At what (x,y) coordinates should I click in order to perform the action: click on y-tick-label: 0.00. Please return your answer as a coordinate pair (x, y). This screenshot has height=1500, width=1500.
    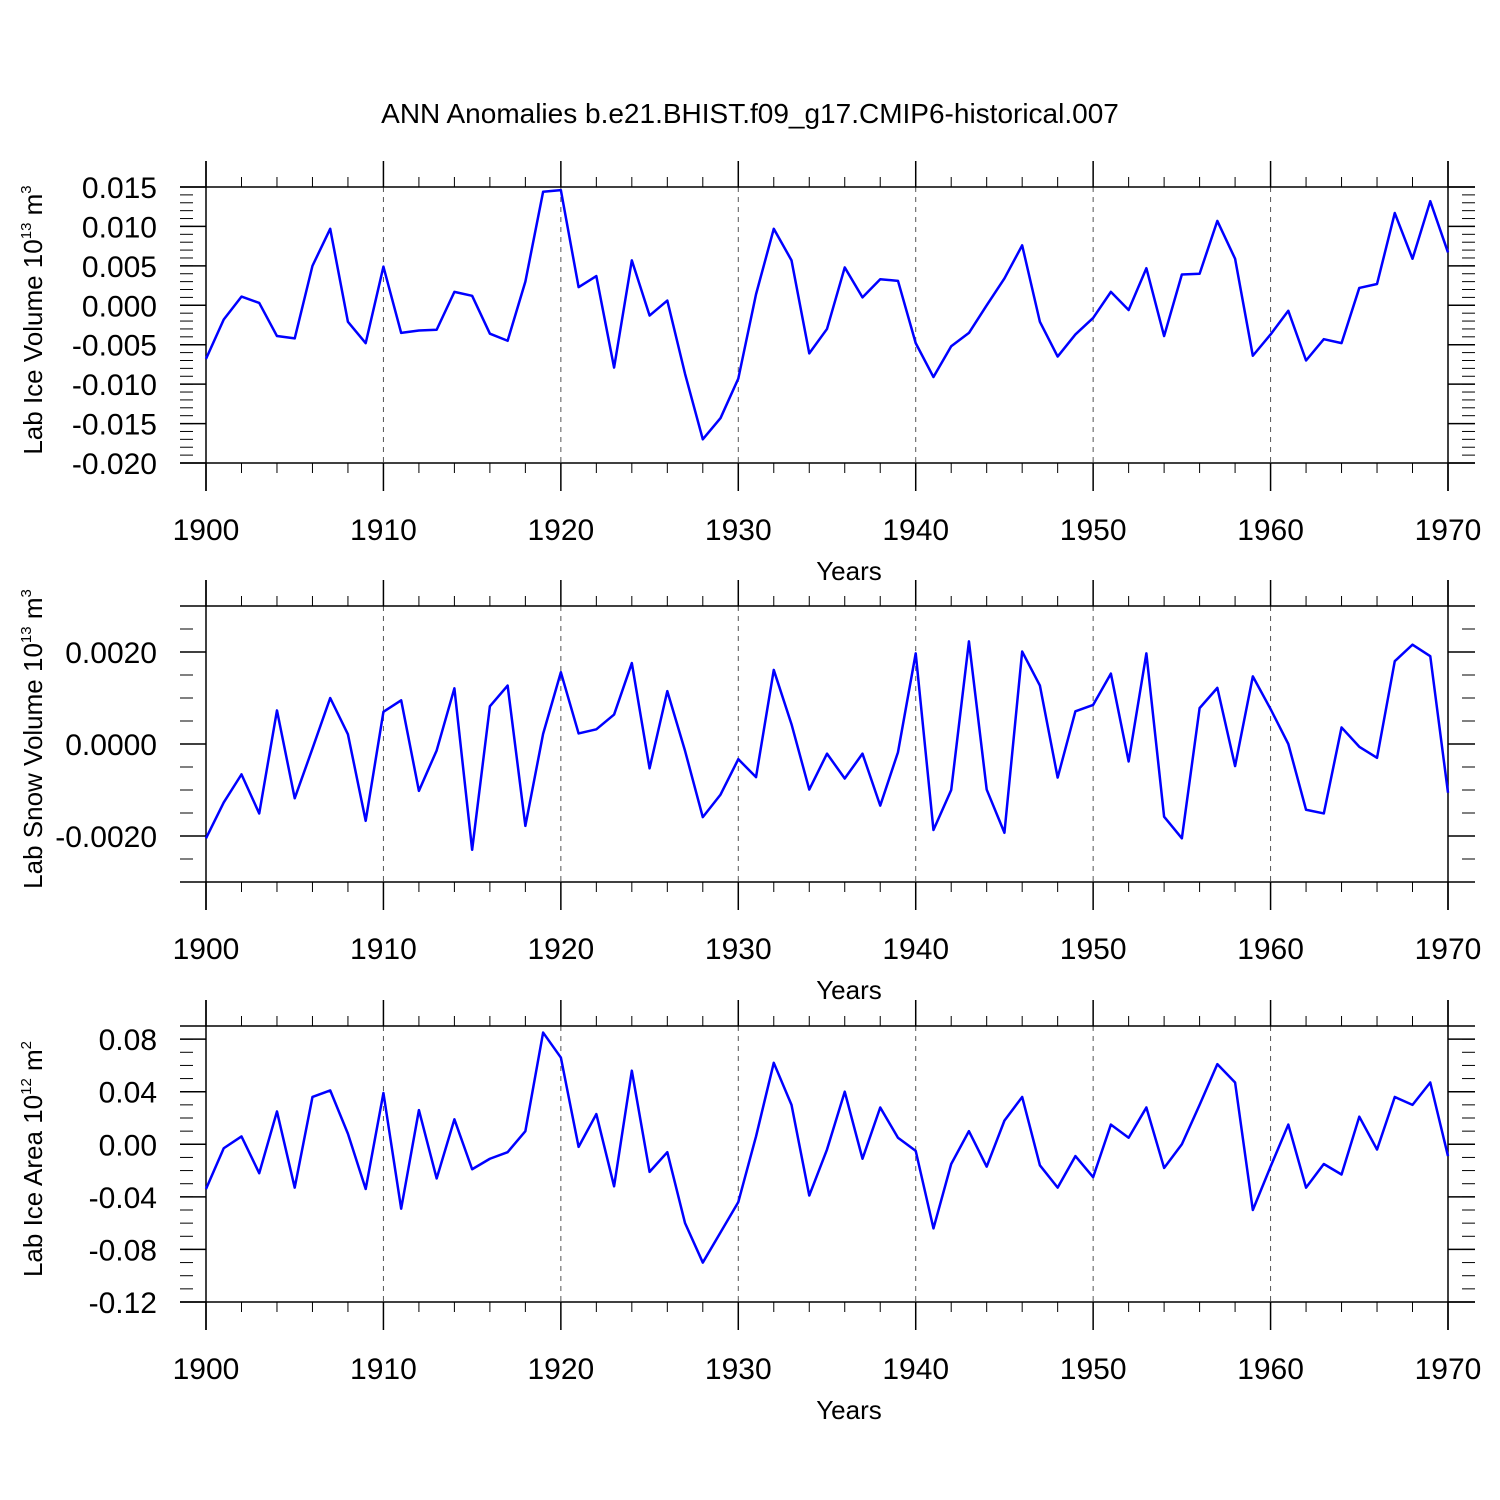
    Looking at the image, I should click on (128, 1145).